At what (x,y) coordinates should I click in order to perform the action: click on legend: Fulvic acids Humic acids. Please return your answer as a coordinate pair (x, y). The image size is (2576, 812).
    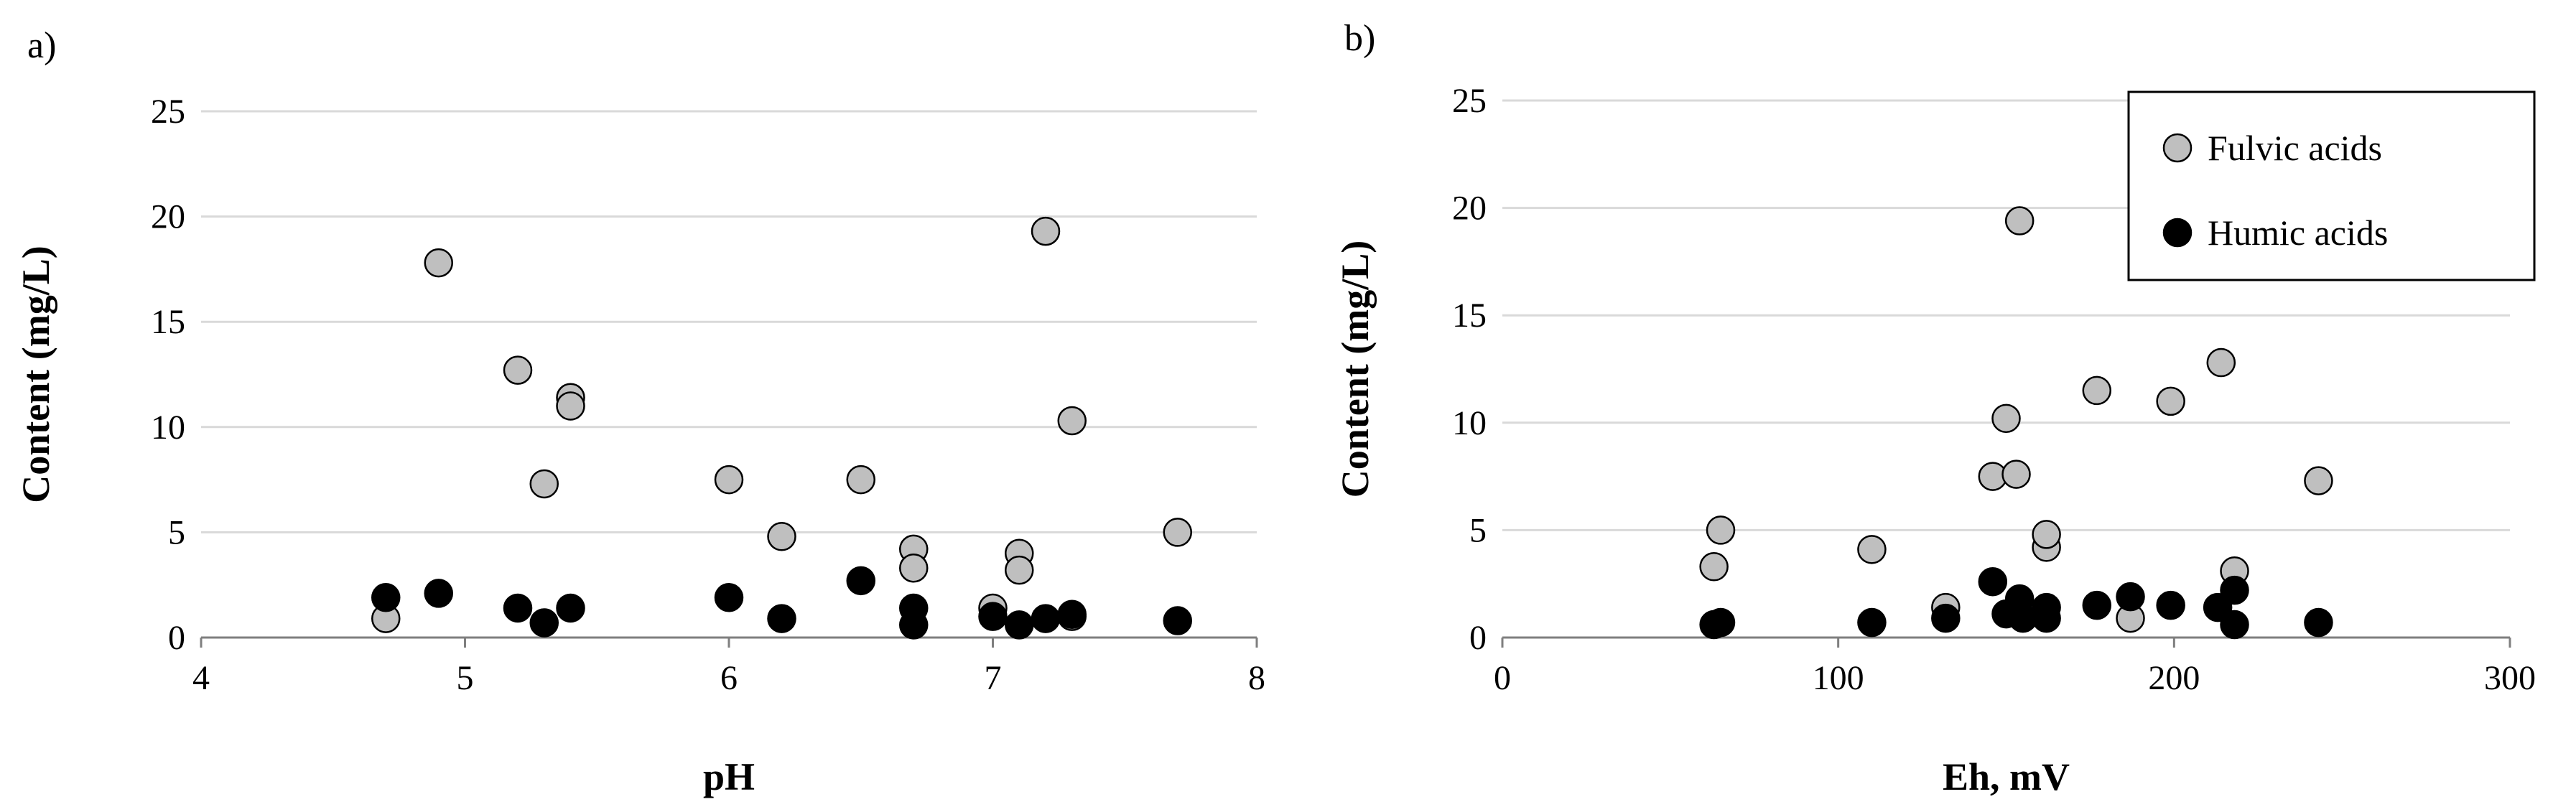
    Looking at the image, I should click on (2331, 185).